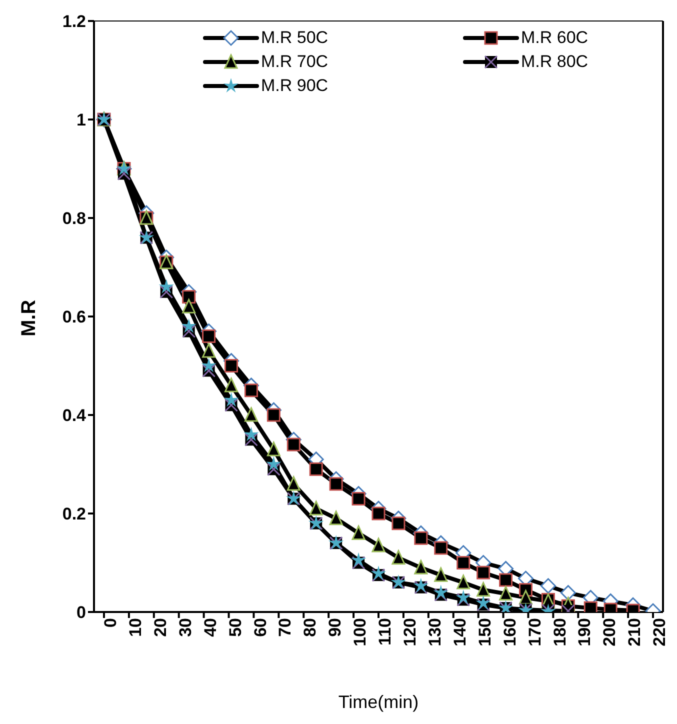 The image size is (677, 724). I want to click on x-tick-label: 130, so click(434, 632).